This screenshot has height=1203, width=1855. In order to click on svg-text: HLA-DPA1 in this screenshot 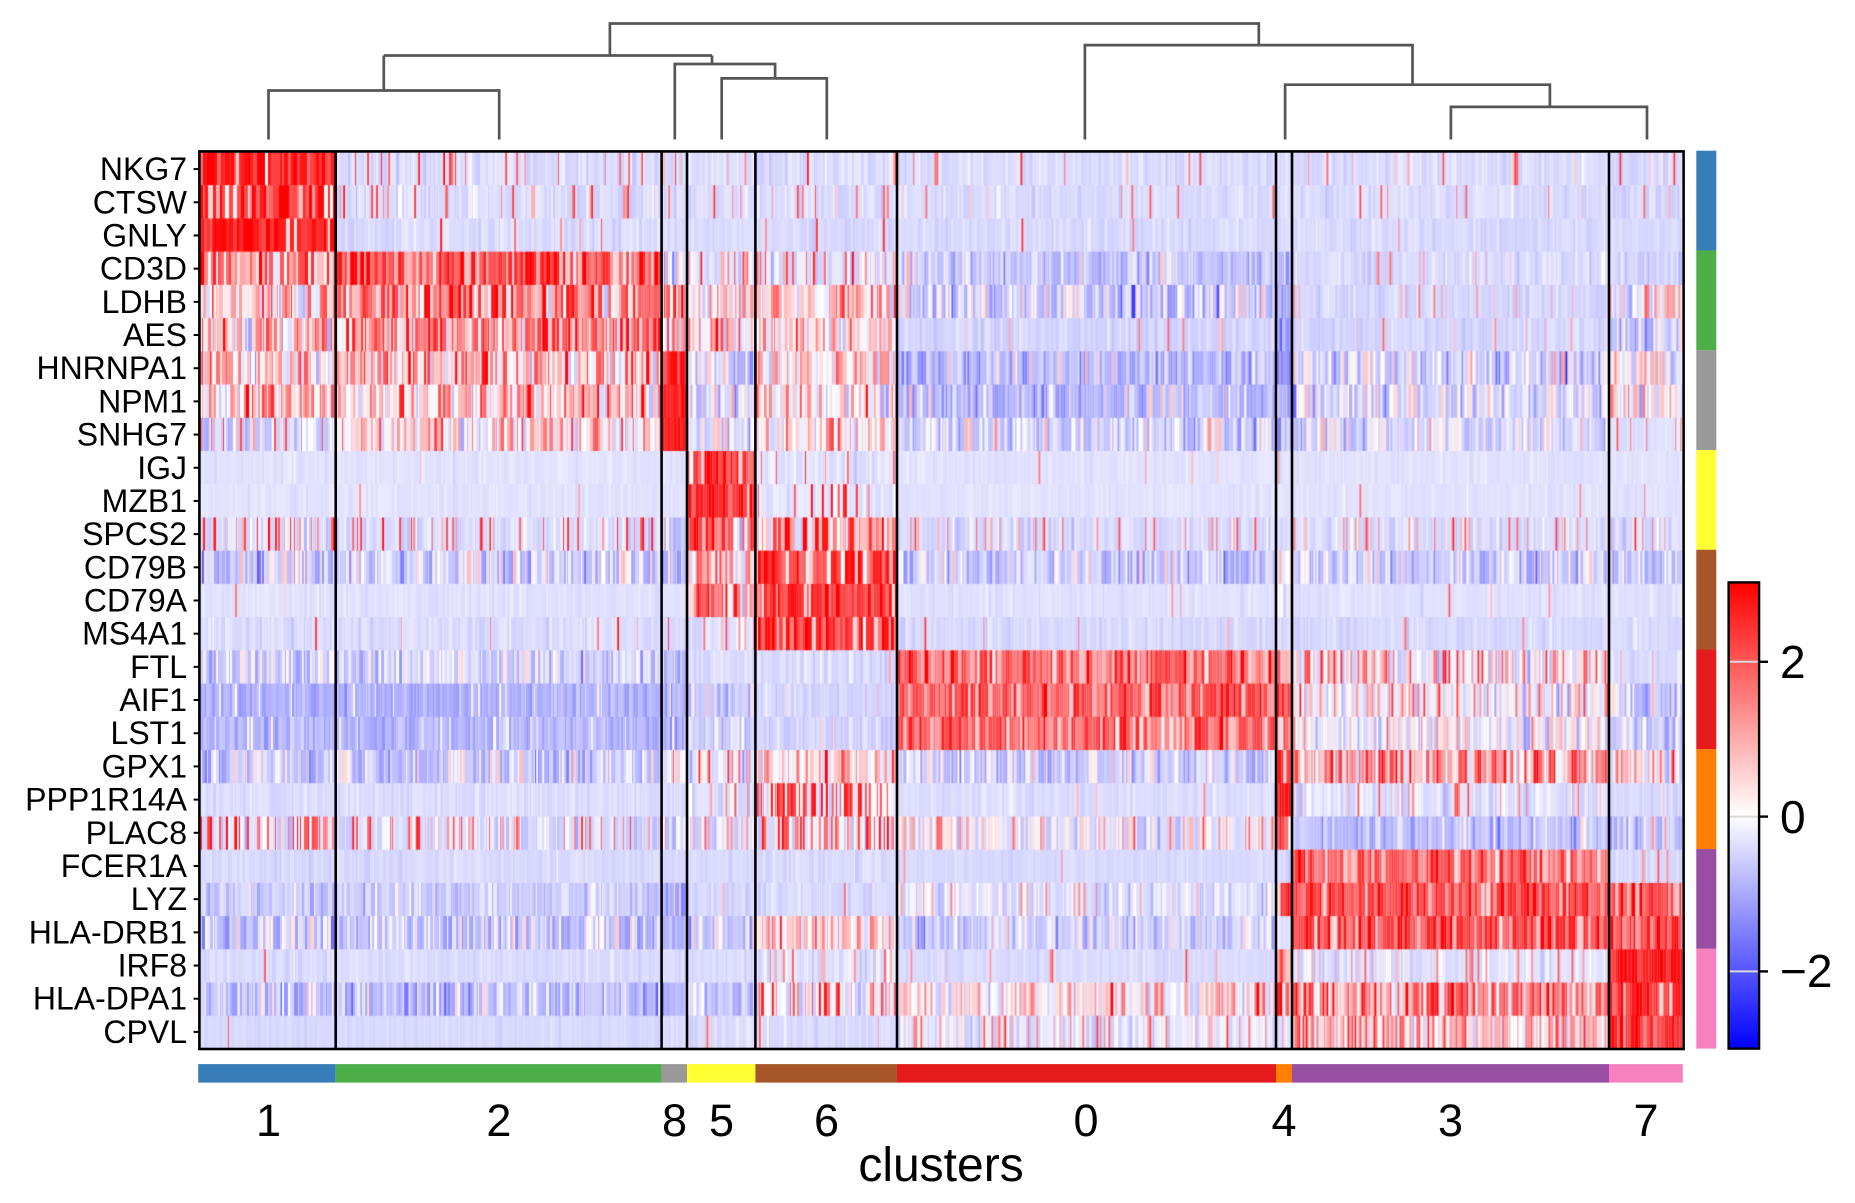, I will do `click(110, 999)`.